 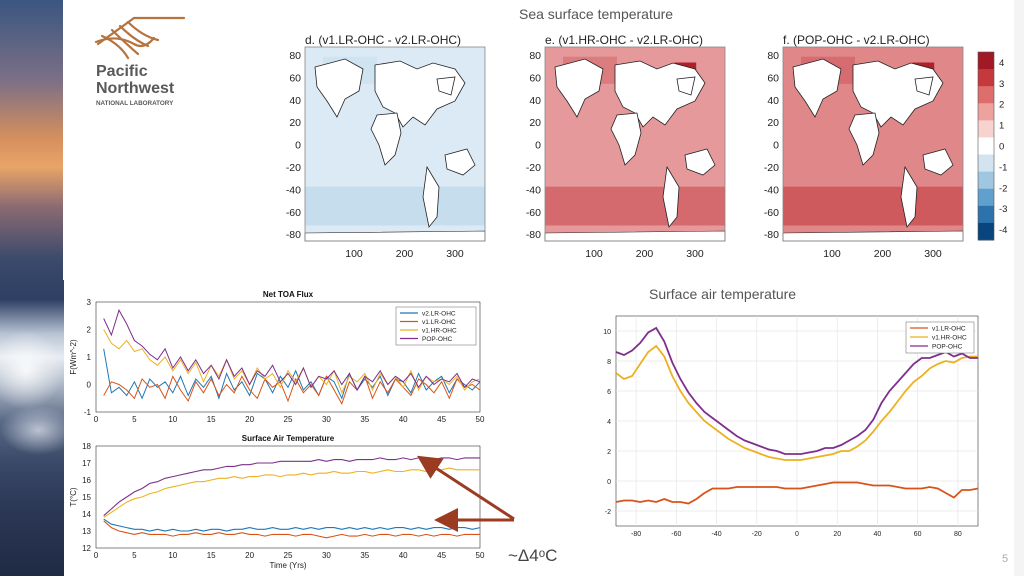 What do you see at coordinates (856, 40) in the screenshot?
I see `map-title: f. (POP-OHC - v2.LR-OHC)` at bounding box center [856, 40].